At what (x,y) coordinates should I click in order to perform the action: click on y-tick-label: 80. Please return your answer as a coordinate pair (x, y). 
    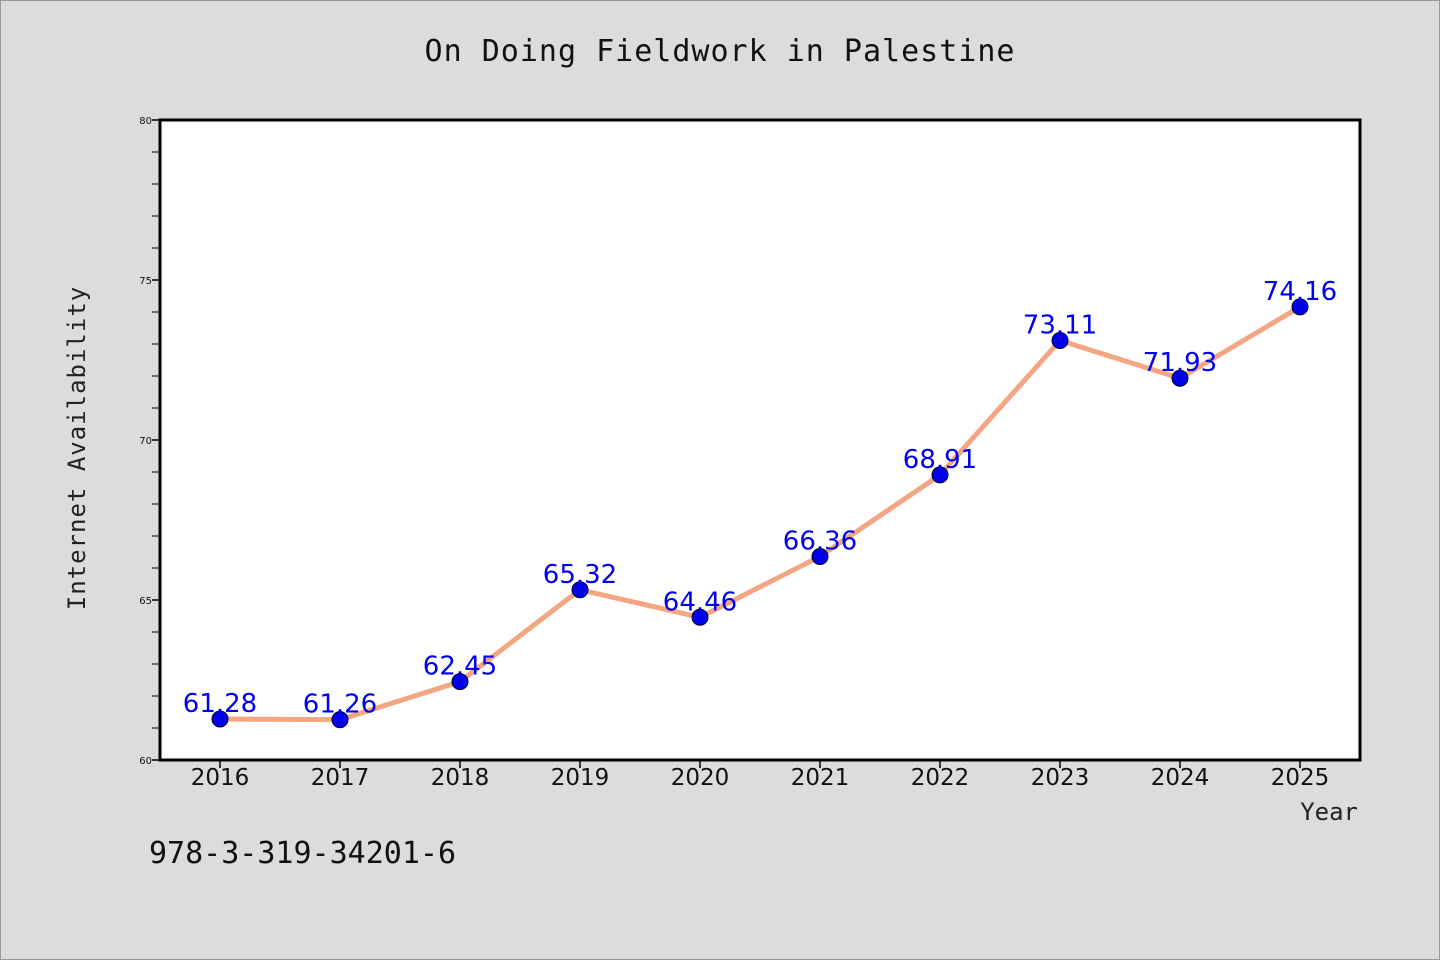
    Looking at the image, I should click on (145, 121).